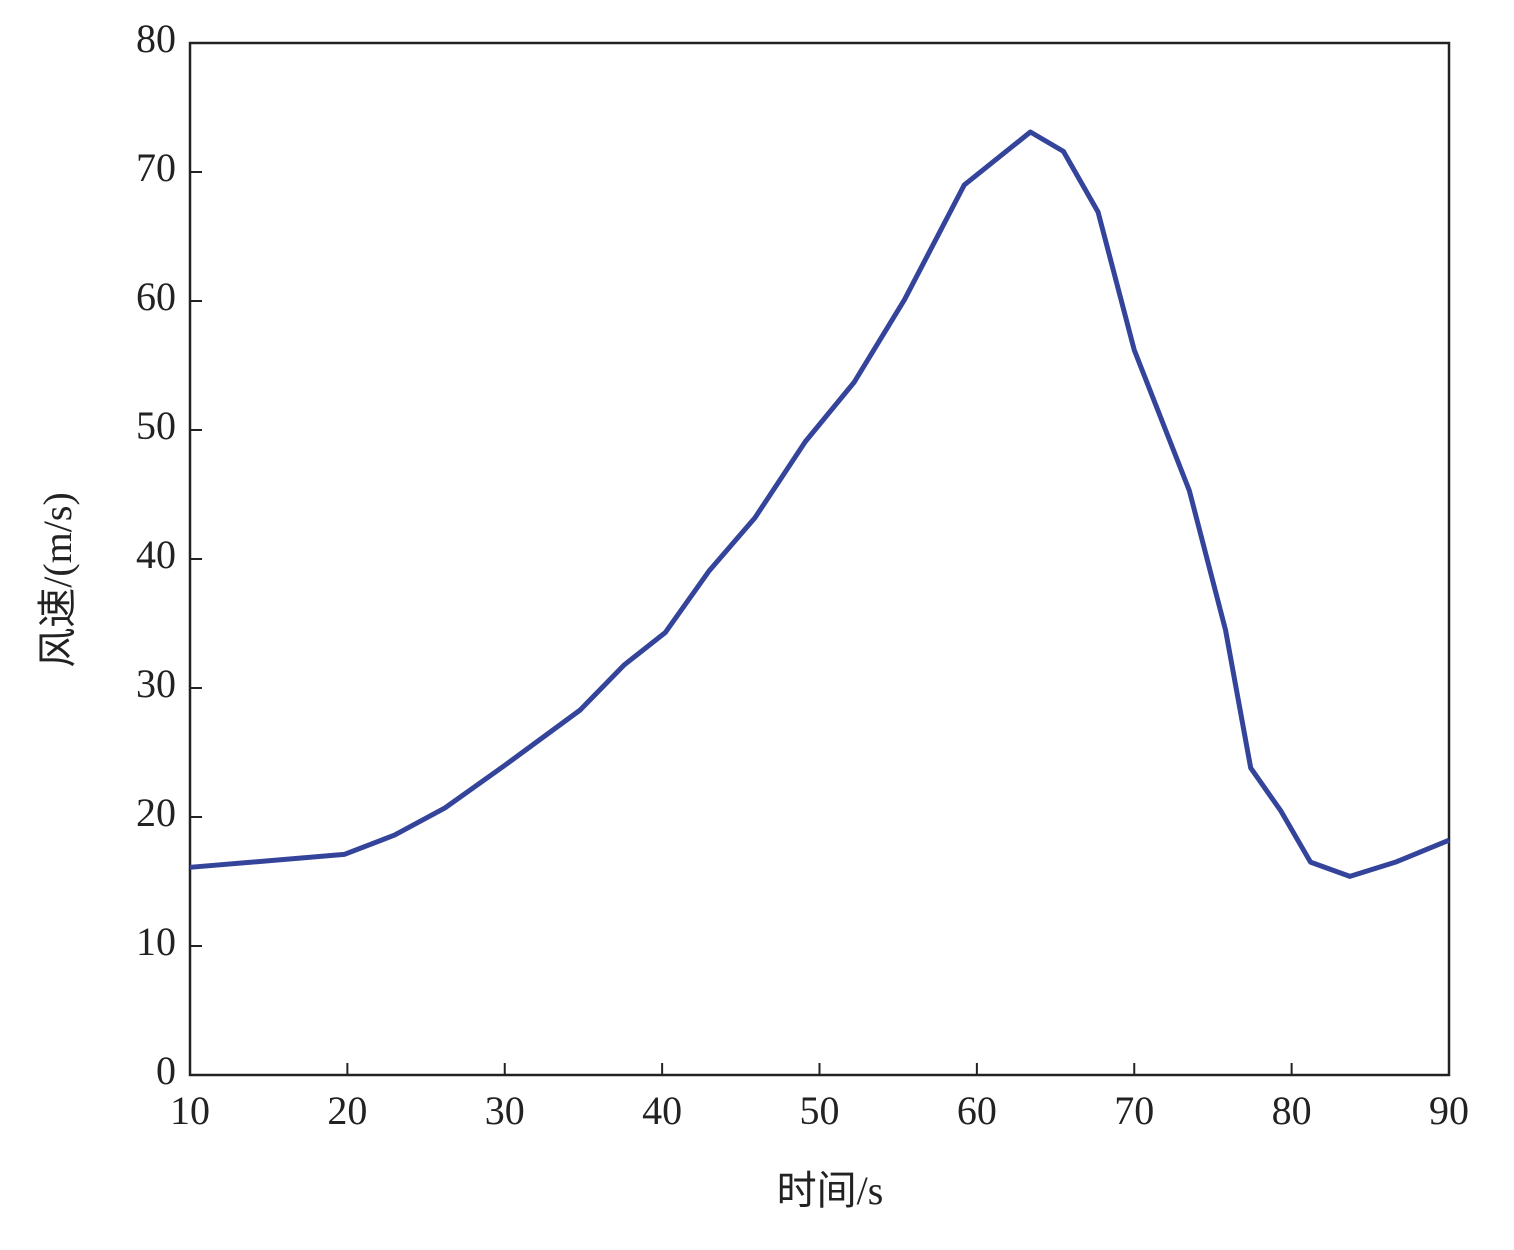 The height and width of the screenshot is (1250, 1514). I want to click on x-tick-label: 80, so click(1292, 1110).